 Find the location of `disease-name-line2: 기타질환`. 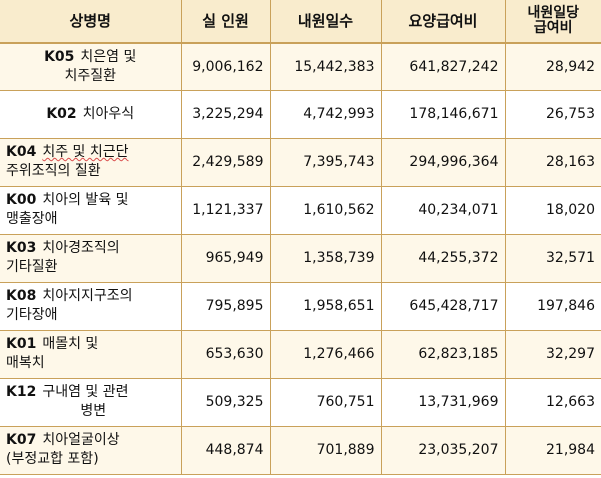

disease-name-line2: 기타질환 is located at coordinates (32, 267).